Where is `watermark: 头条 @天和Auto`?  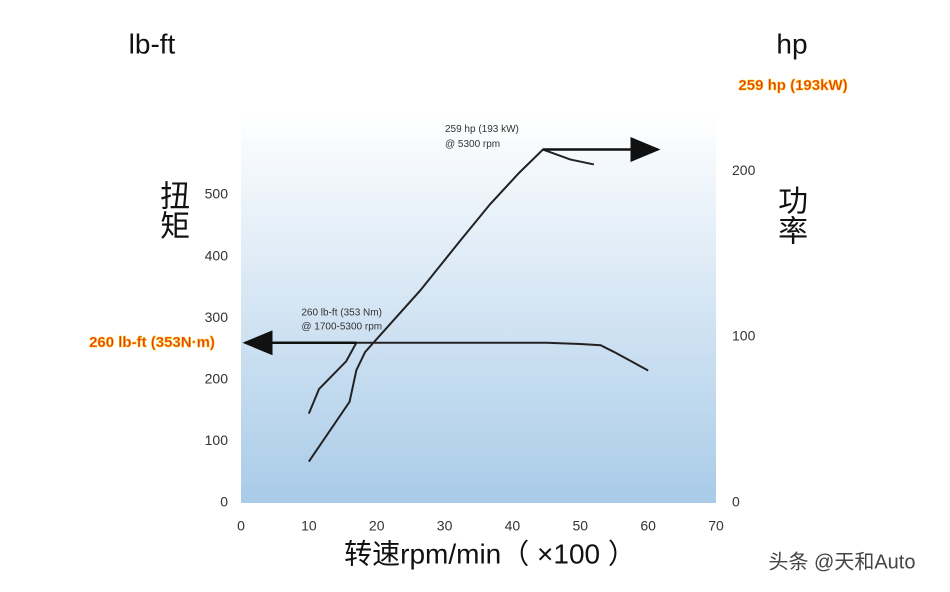 watermark: 头条 @天和Auto is located at coordinates (841, 561).